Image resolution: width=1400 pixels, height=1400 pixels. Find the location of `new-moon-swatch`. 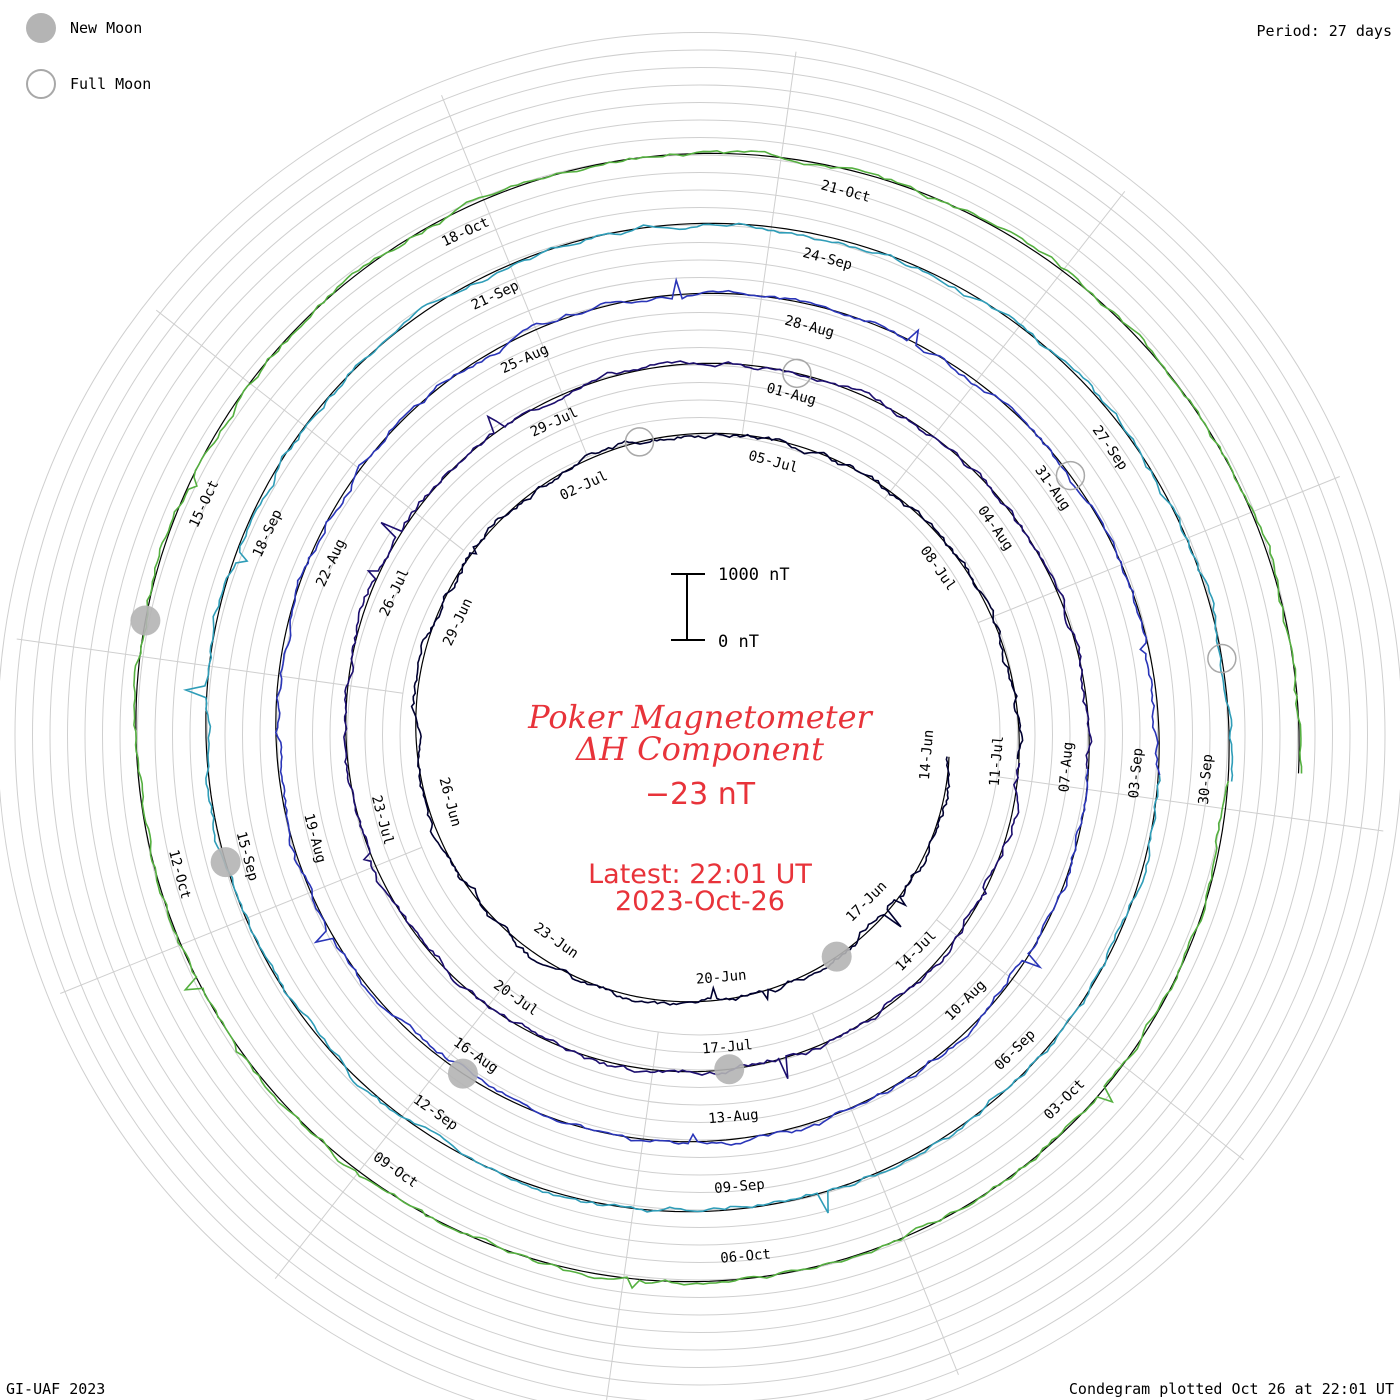

new-moon-swatch is located at coordinates (41, 28).